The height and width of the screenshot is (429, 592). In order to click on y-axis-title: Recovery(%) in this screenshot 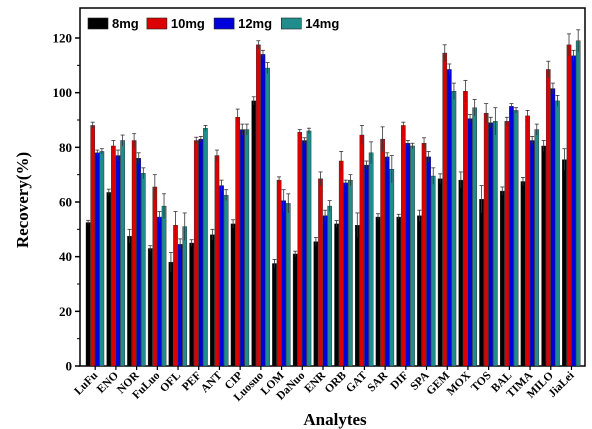, I will do `click(22, 200)`.